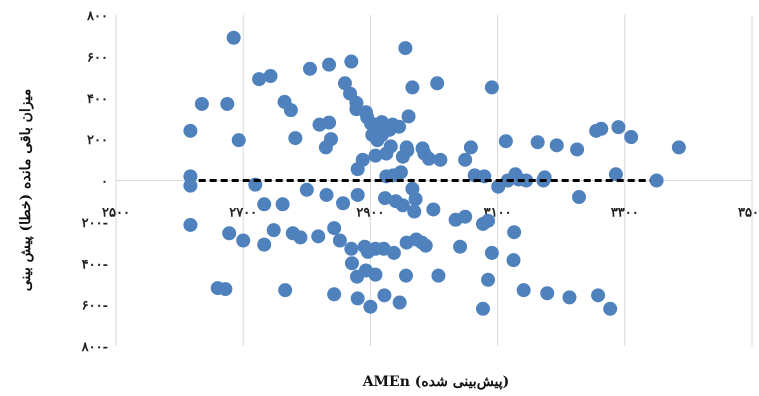 This screenshot has height=396, width=759. Describe the element at coordinates (95, 306) in the screenshot. I see `y-tick-label: ۶۰۰-` at that location.